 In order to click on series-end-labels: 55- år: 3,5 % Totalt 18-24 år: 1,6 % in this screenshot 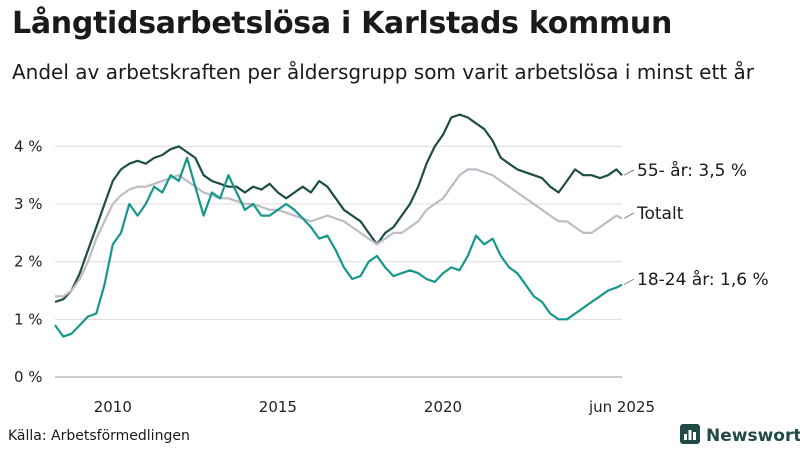, I will do `click(696, 225)`.